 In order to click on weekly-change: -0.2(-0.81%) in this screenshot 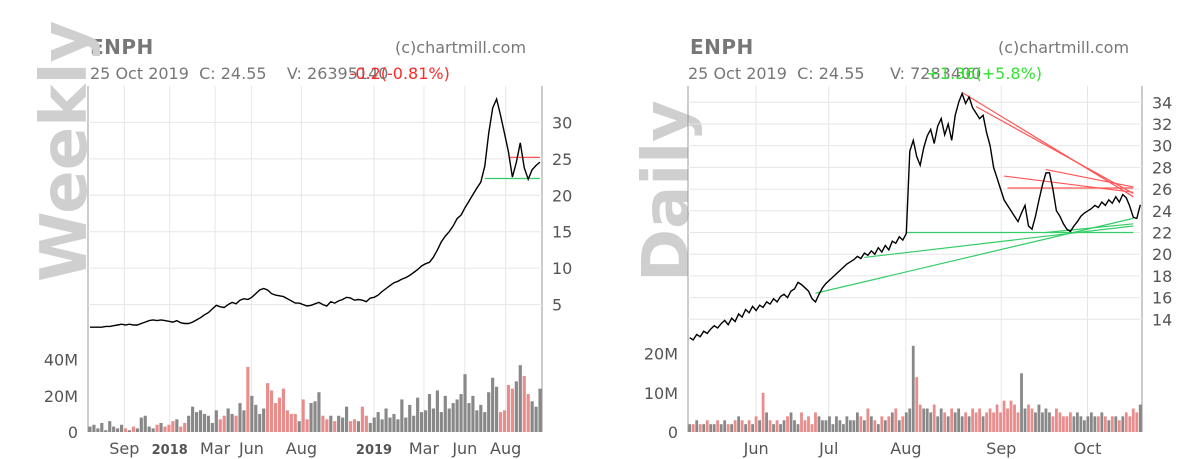, I will do `click(399, 73)`.